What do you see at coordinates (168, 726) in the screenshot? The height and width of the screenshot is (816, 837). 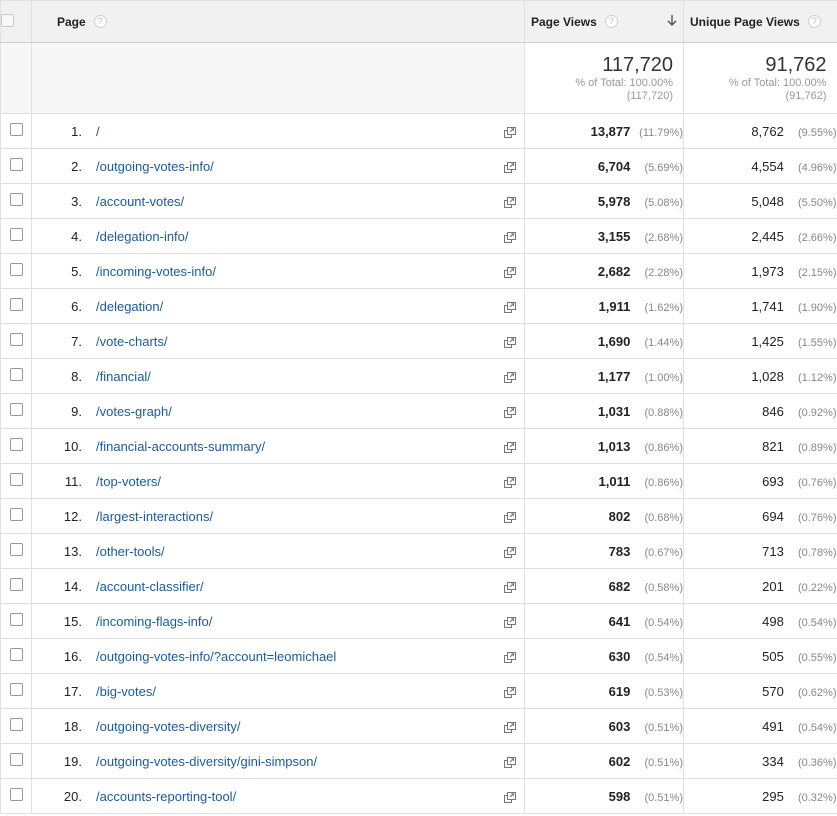 I see `page-link: /outgoing-votes-diversity/` at bounding box center [168, 726].